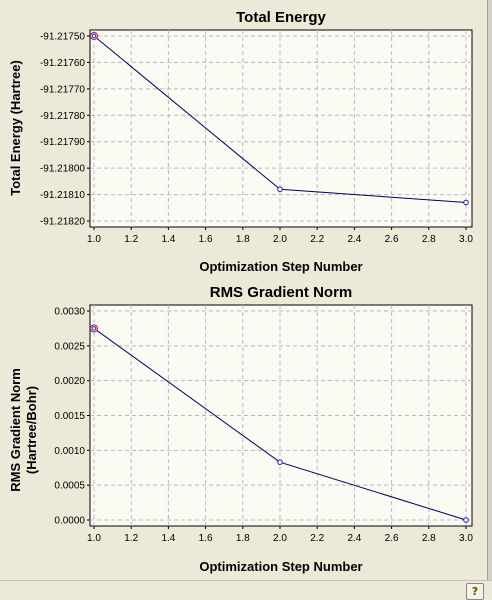 Image resolution: width=492 pixels, height=600 pixels. I want to click on y-tick-label: 0.0000, so click(69, 521).